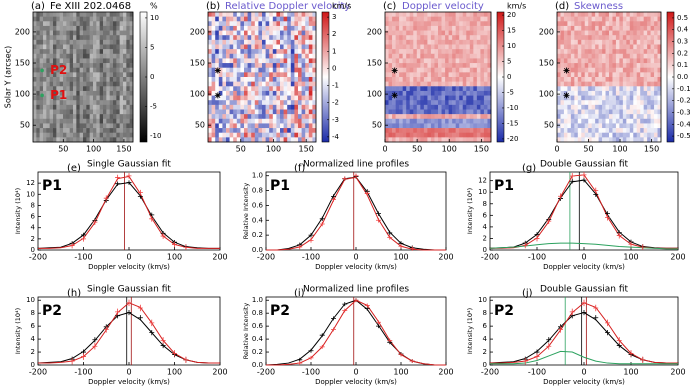 This screenshot has height=392, width=690. What do you see at coordinates (322, 224) in the screenshot?
I see `data-point` at bounding box center [322, 224].